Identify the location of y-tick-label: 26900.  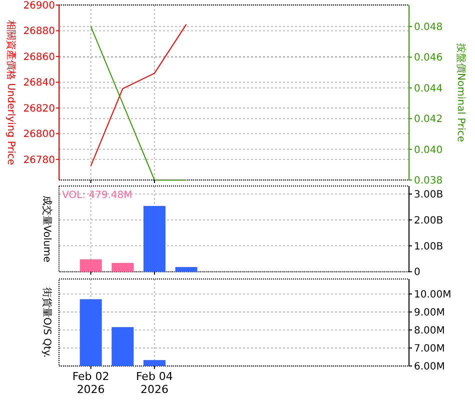
(39, 6).